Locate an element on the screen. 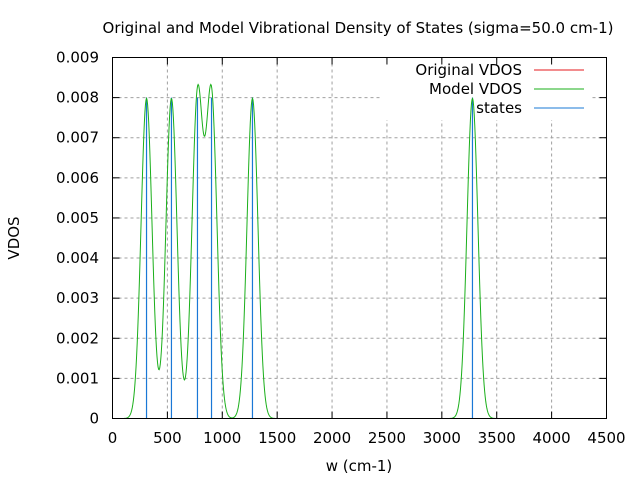  y-tick-label: 0.002 is located at coordinates (77, 338).